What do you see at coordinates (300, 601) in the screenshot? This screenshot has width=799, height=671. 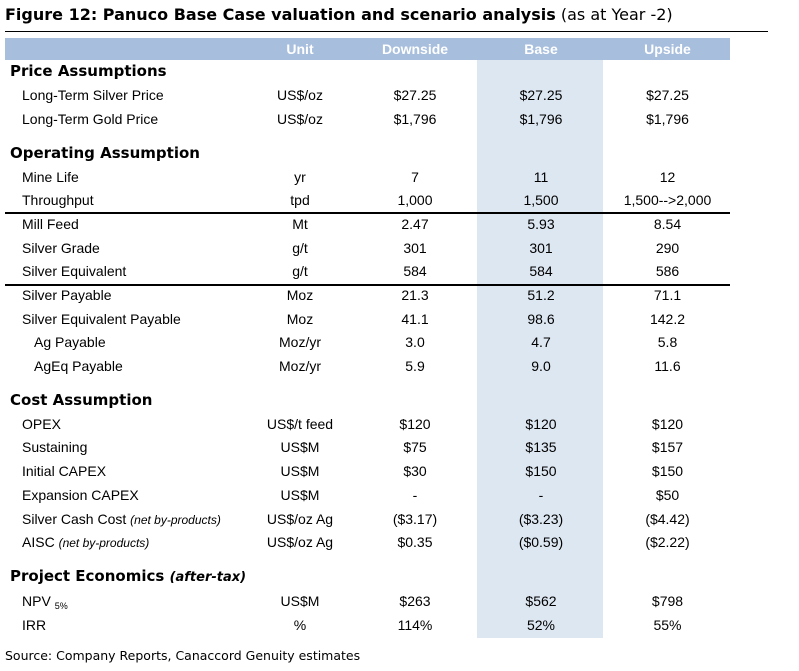 I see `row-unit: US$M` at bounding box center [300, 601].